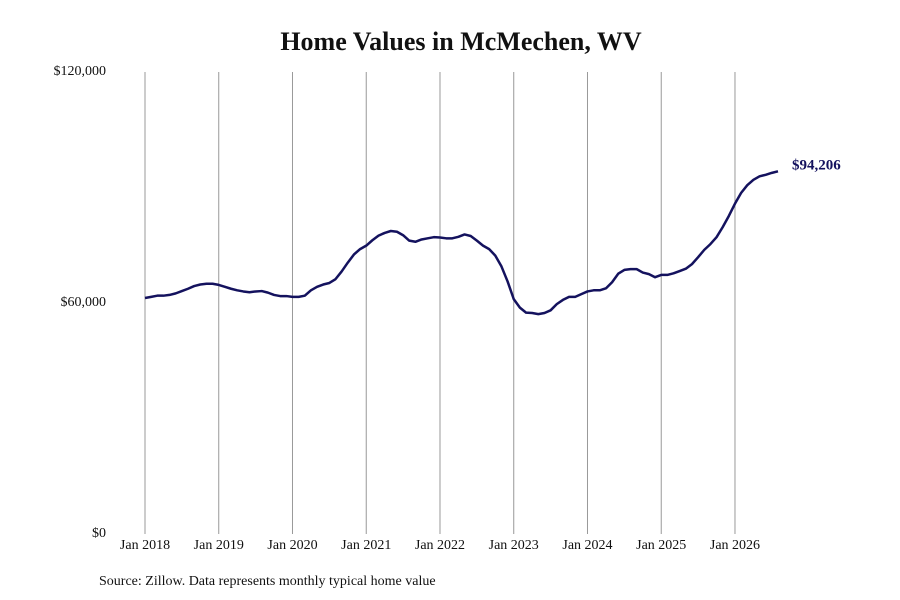 This screenshot has height=600, width=900. I want to click on y-tick-label: $120,000, so click(80, 71).